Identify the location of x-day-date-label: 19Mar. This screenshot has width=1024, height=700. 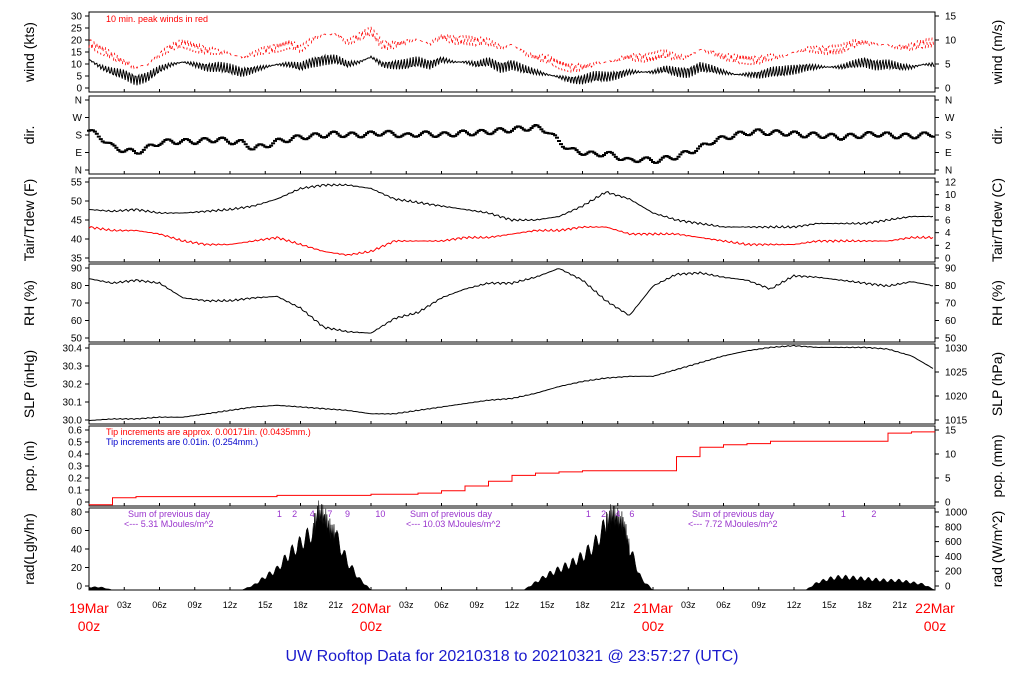
(89, 608).